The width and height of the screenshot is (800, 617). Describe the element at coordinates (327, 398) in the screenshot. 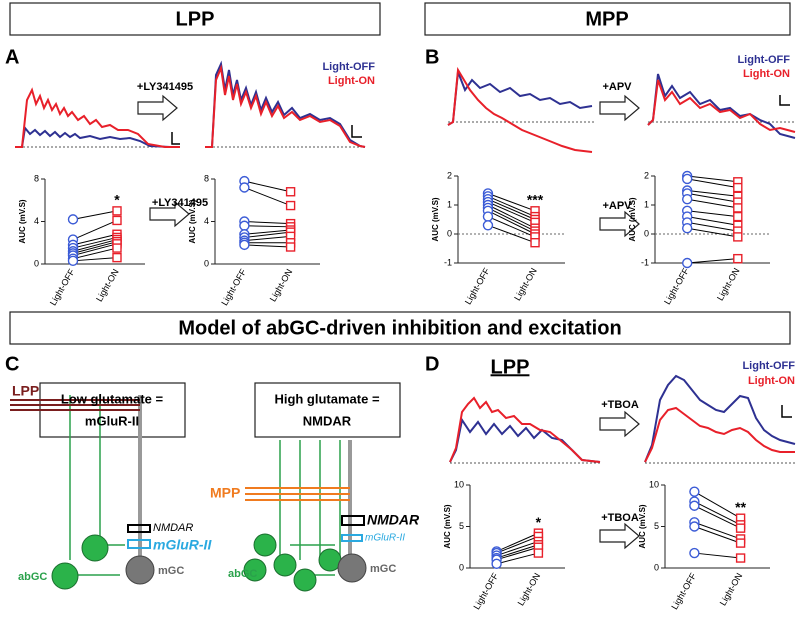

I see `diagram-box-title: High glutamate =` at that location.